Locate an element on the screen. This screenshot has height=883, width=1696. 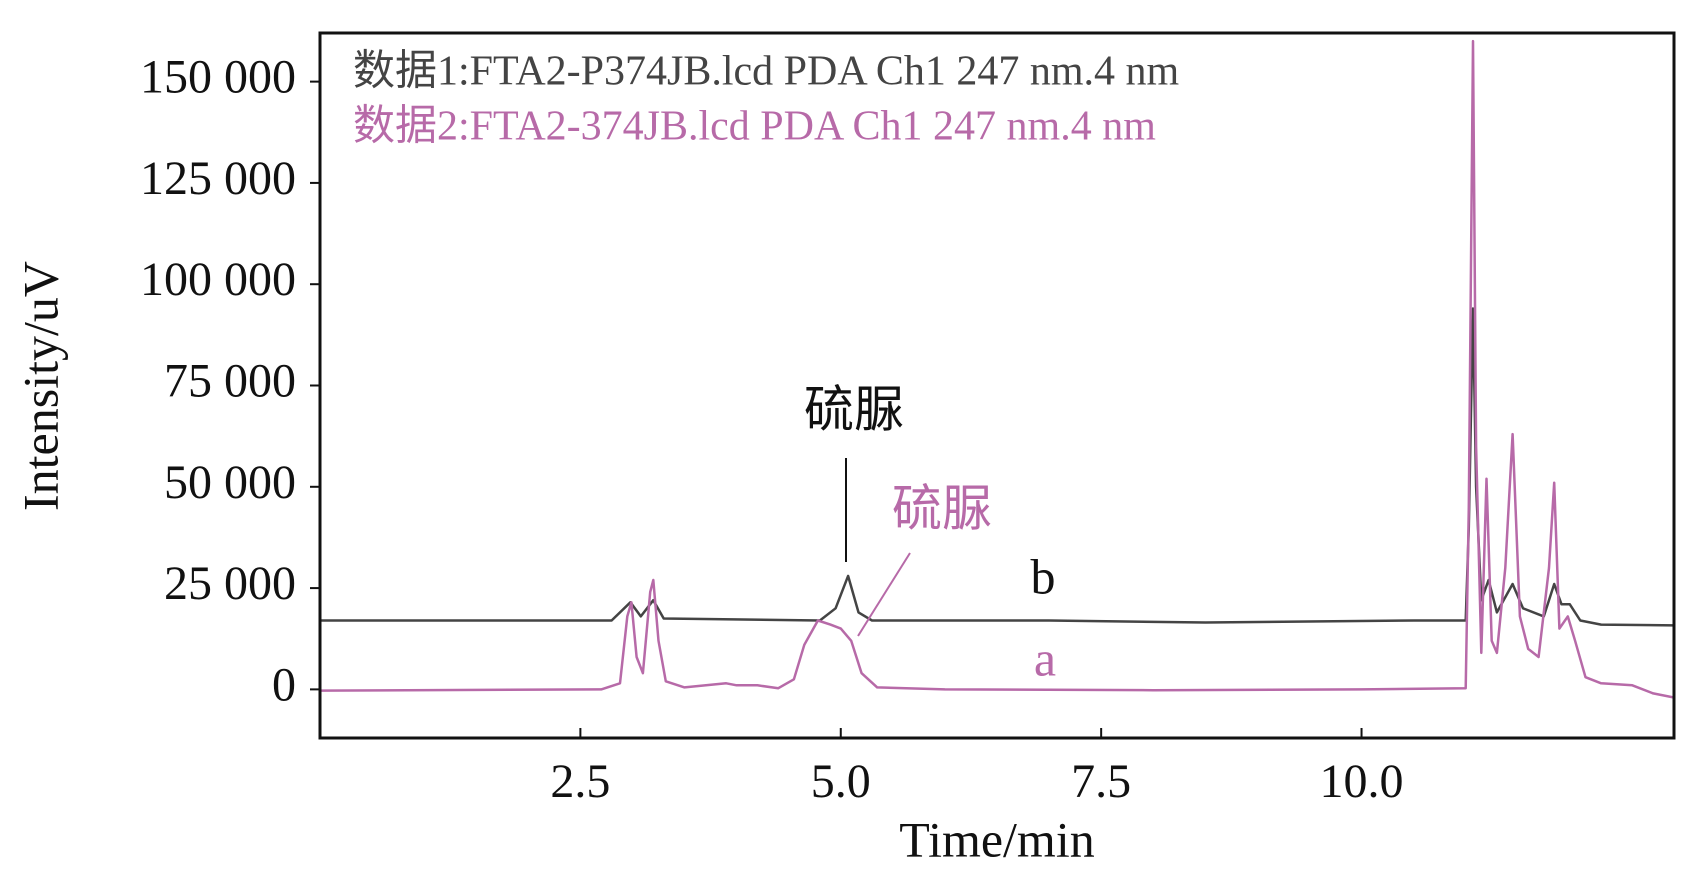
annotation: a is located at coordinates (1045, 658).